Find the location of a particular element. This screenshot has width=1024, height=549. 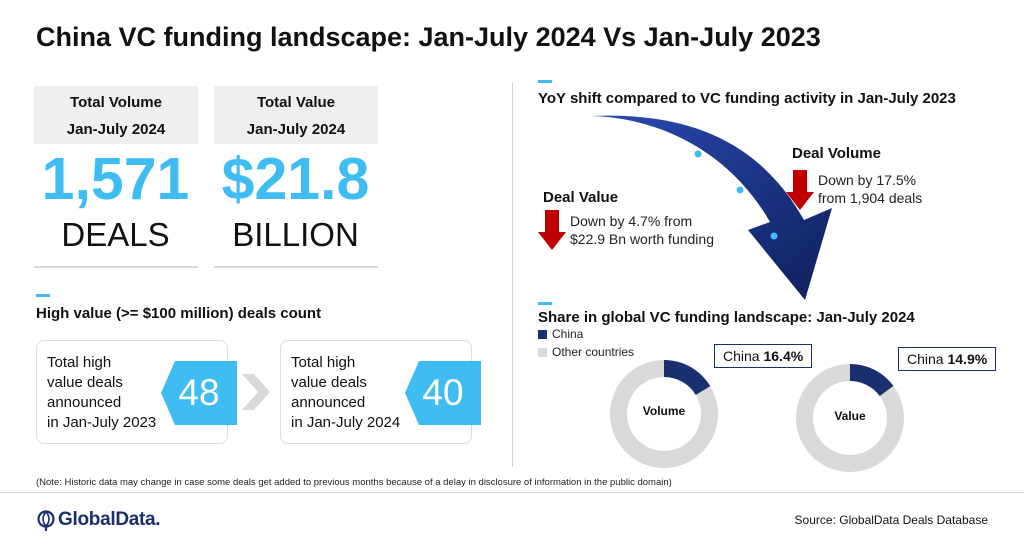

value-donut-label: Value is located at coordinates (850, 416).